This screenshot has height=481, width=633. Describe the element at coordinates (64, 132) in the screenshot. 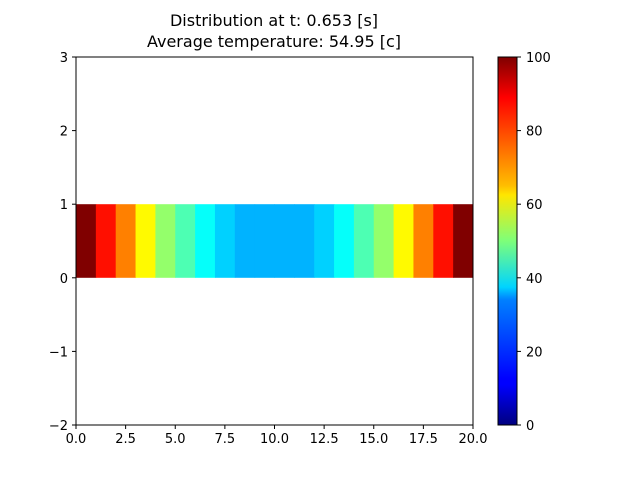

I see `y-tick-label: 2` at that location.